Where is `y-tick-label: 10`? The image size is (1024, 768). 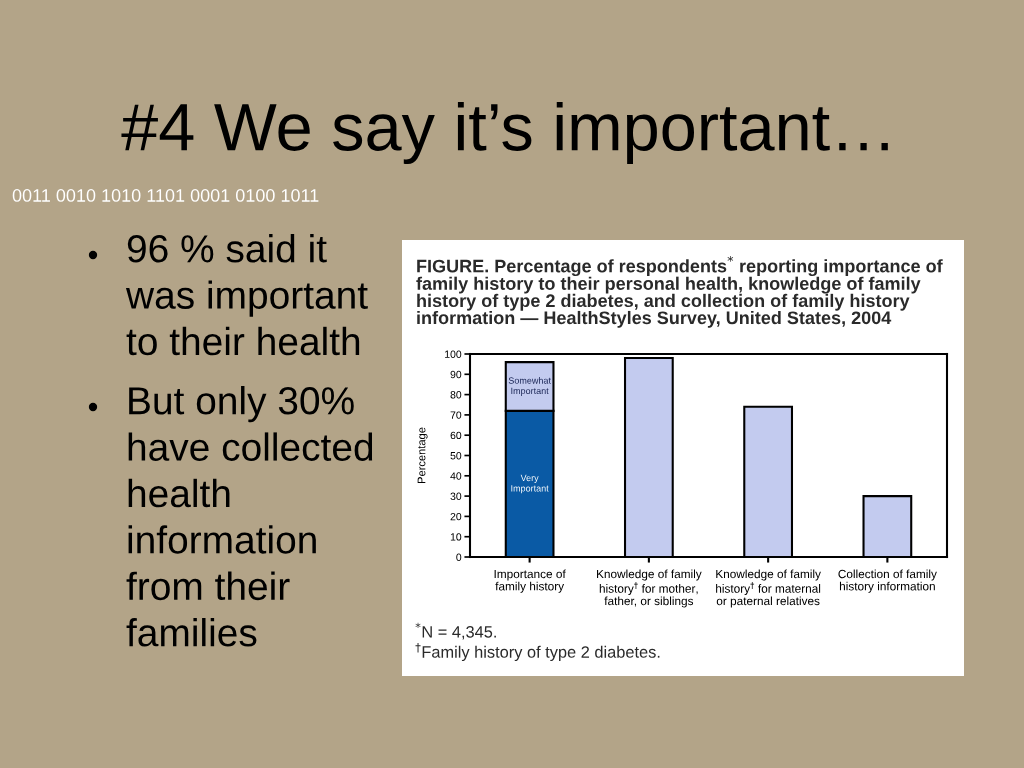 y-tick-label: 10 is located at coordinates (456, 537).